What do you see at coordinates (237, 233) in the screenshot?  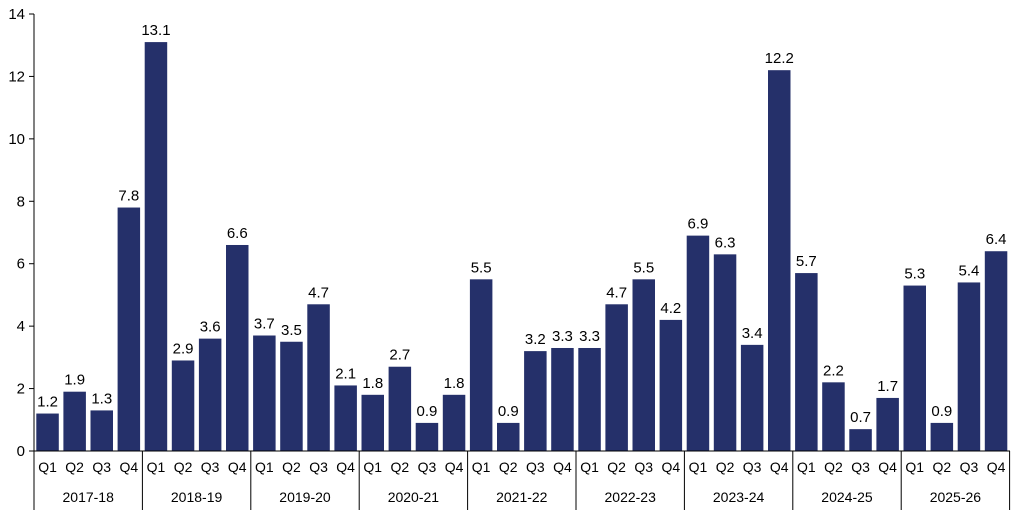 I see `data-label: 6.6` at bounding box center [237, 233].